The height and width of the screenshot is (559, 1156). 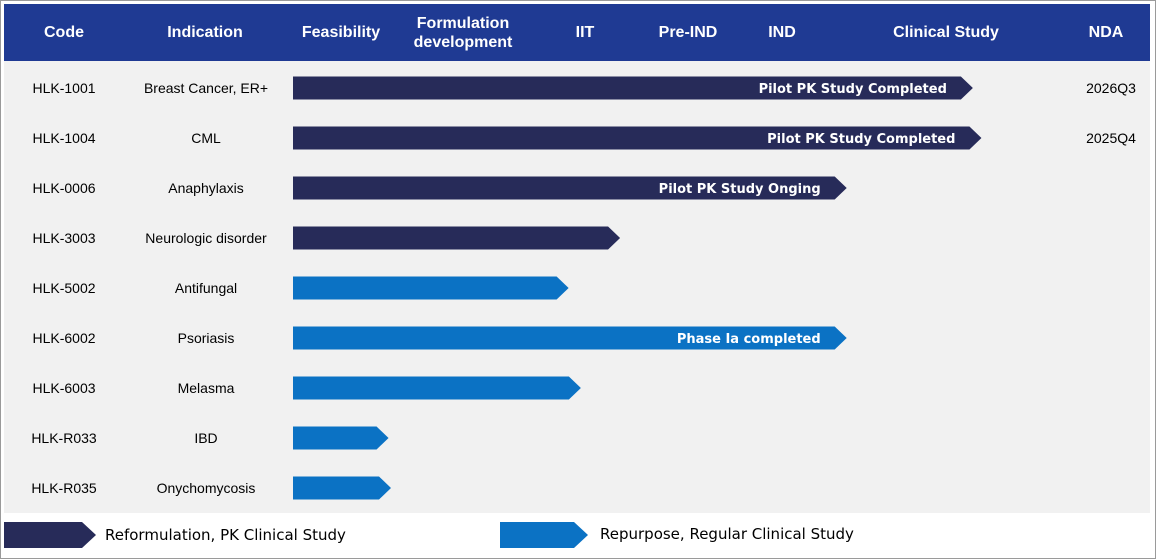 What do you see at coordinates (50, 535) in the screenshot?
I see `legend-swatch-reformulation` at bounding box center [50, 535].